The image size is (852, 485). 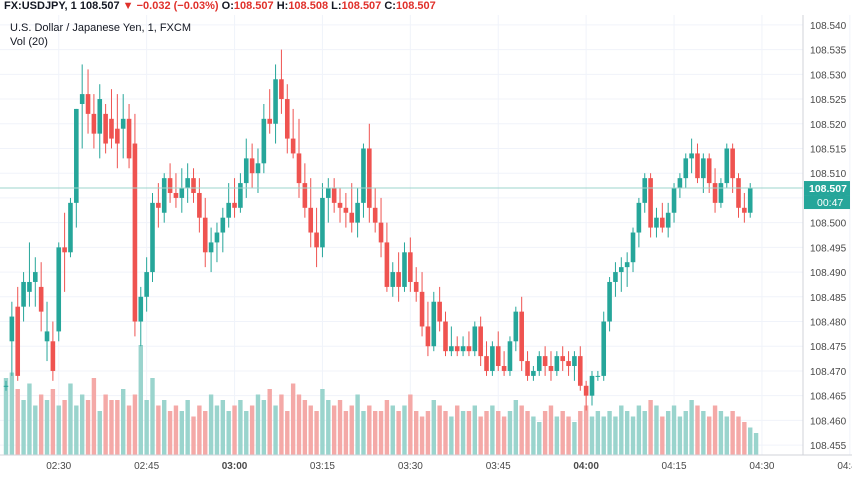 I want to click on interval: 1, so click(x=73, y=6).